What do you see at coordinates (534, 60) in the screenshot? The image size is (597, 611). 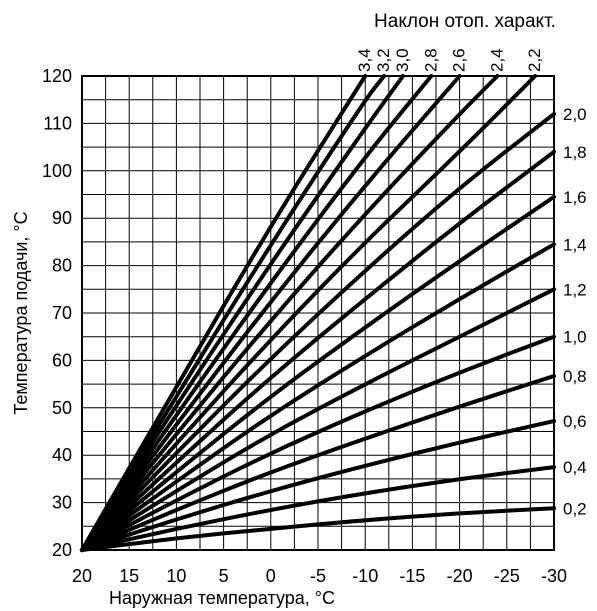 I see `slope-label: 2,2` at bounding box center [534, 60].